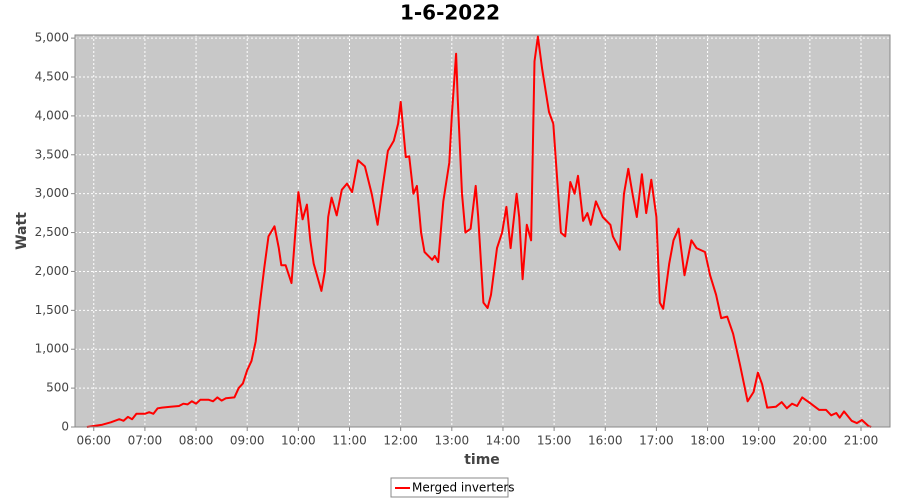  Describe the element at coordinates (52, 115) in the screenshot. I see `y-tick-label: 4,000` at that location.